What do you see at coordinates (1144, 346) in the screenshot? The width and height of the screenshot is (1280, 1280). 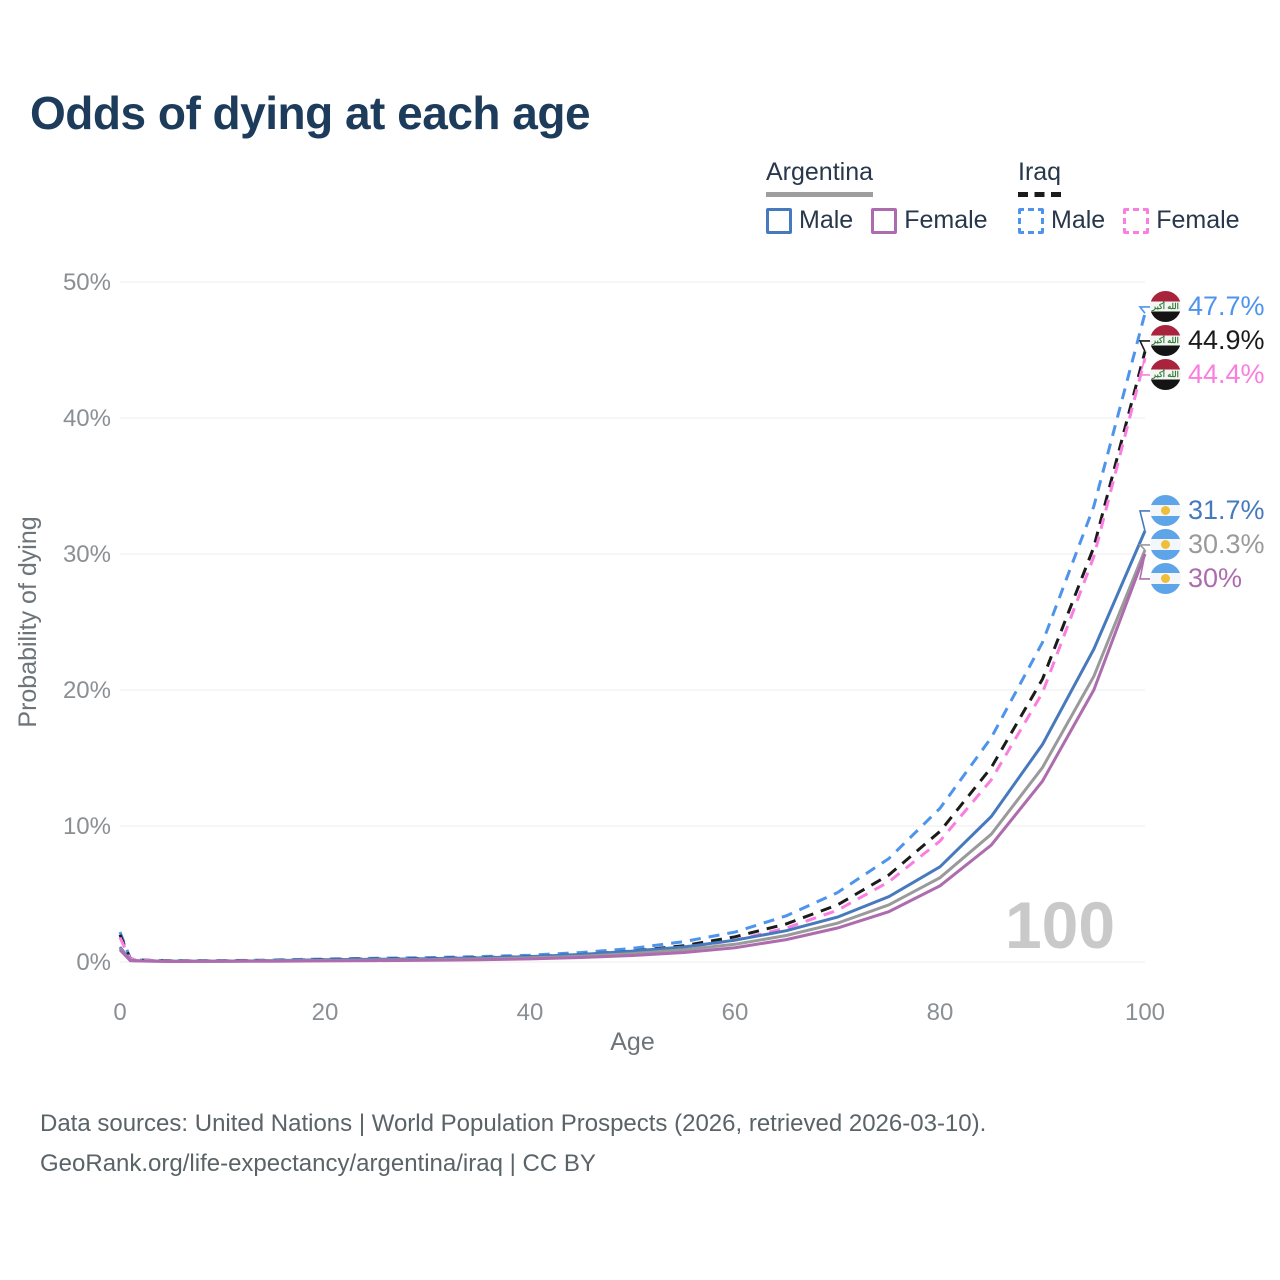 I see `label-connector-iraq-total` at bounding box center [1144, 346].